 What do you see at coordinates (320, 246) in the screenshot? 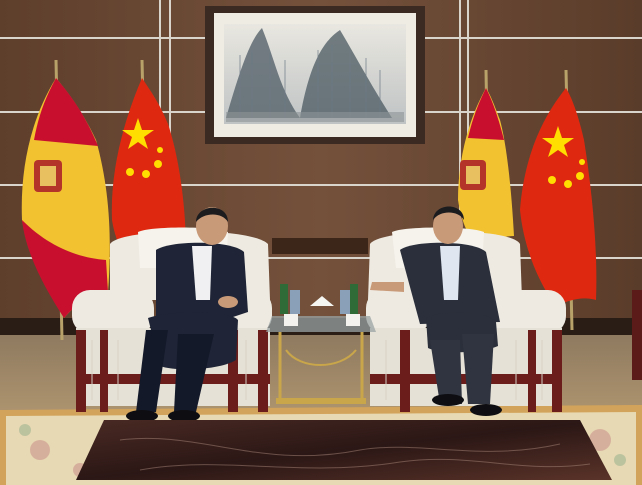
I see `back-console` at bounding box center [320, 246].